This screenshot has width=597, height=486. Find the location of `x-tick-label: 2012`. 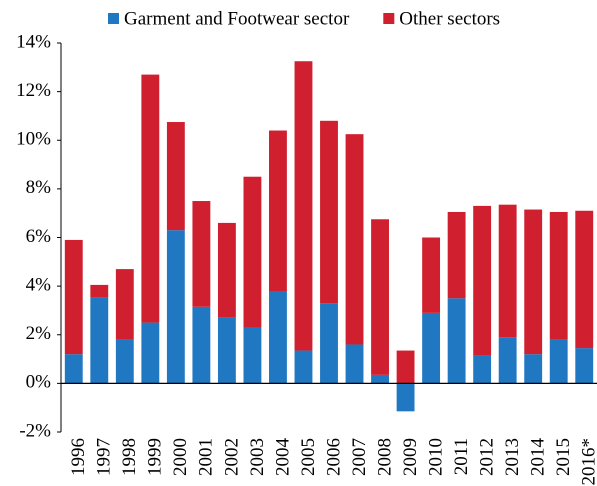

x-tick-label: 2012 is located at coordinates (487, 457).